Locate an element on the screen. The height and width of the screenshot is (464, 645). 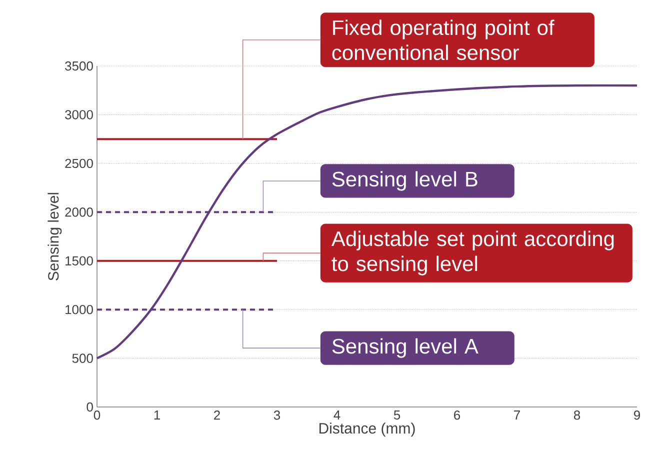
x-axis-title: Distance (mm) is located at coordinates (367, 429).